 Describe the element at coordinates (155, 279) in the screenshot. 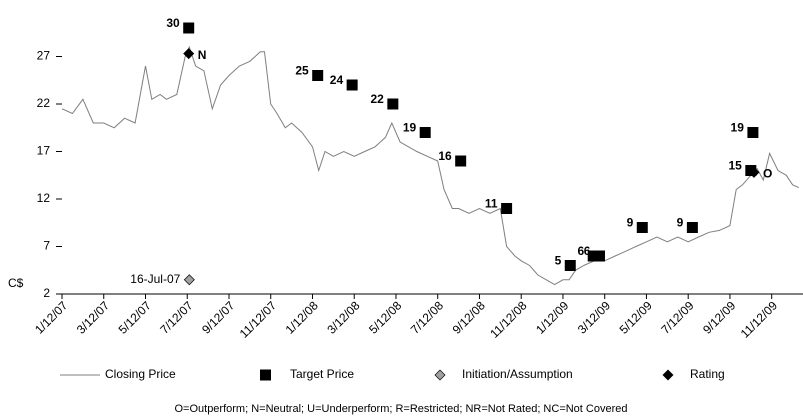

I see `marker-label: 16-Jul-07` at that location.